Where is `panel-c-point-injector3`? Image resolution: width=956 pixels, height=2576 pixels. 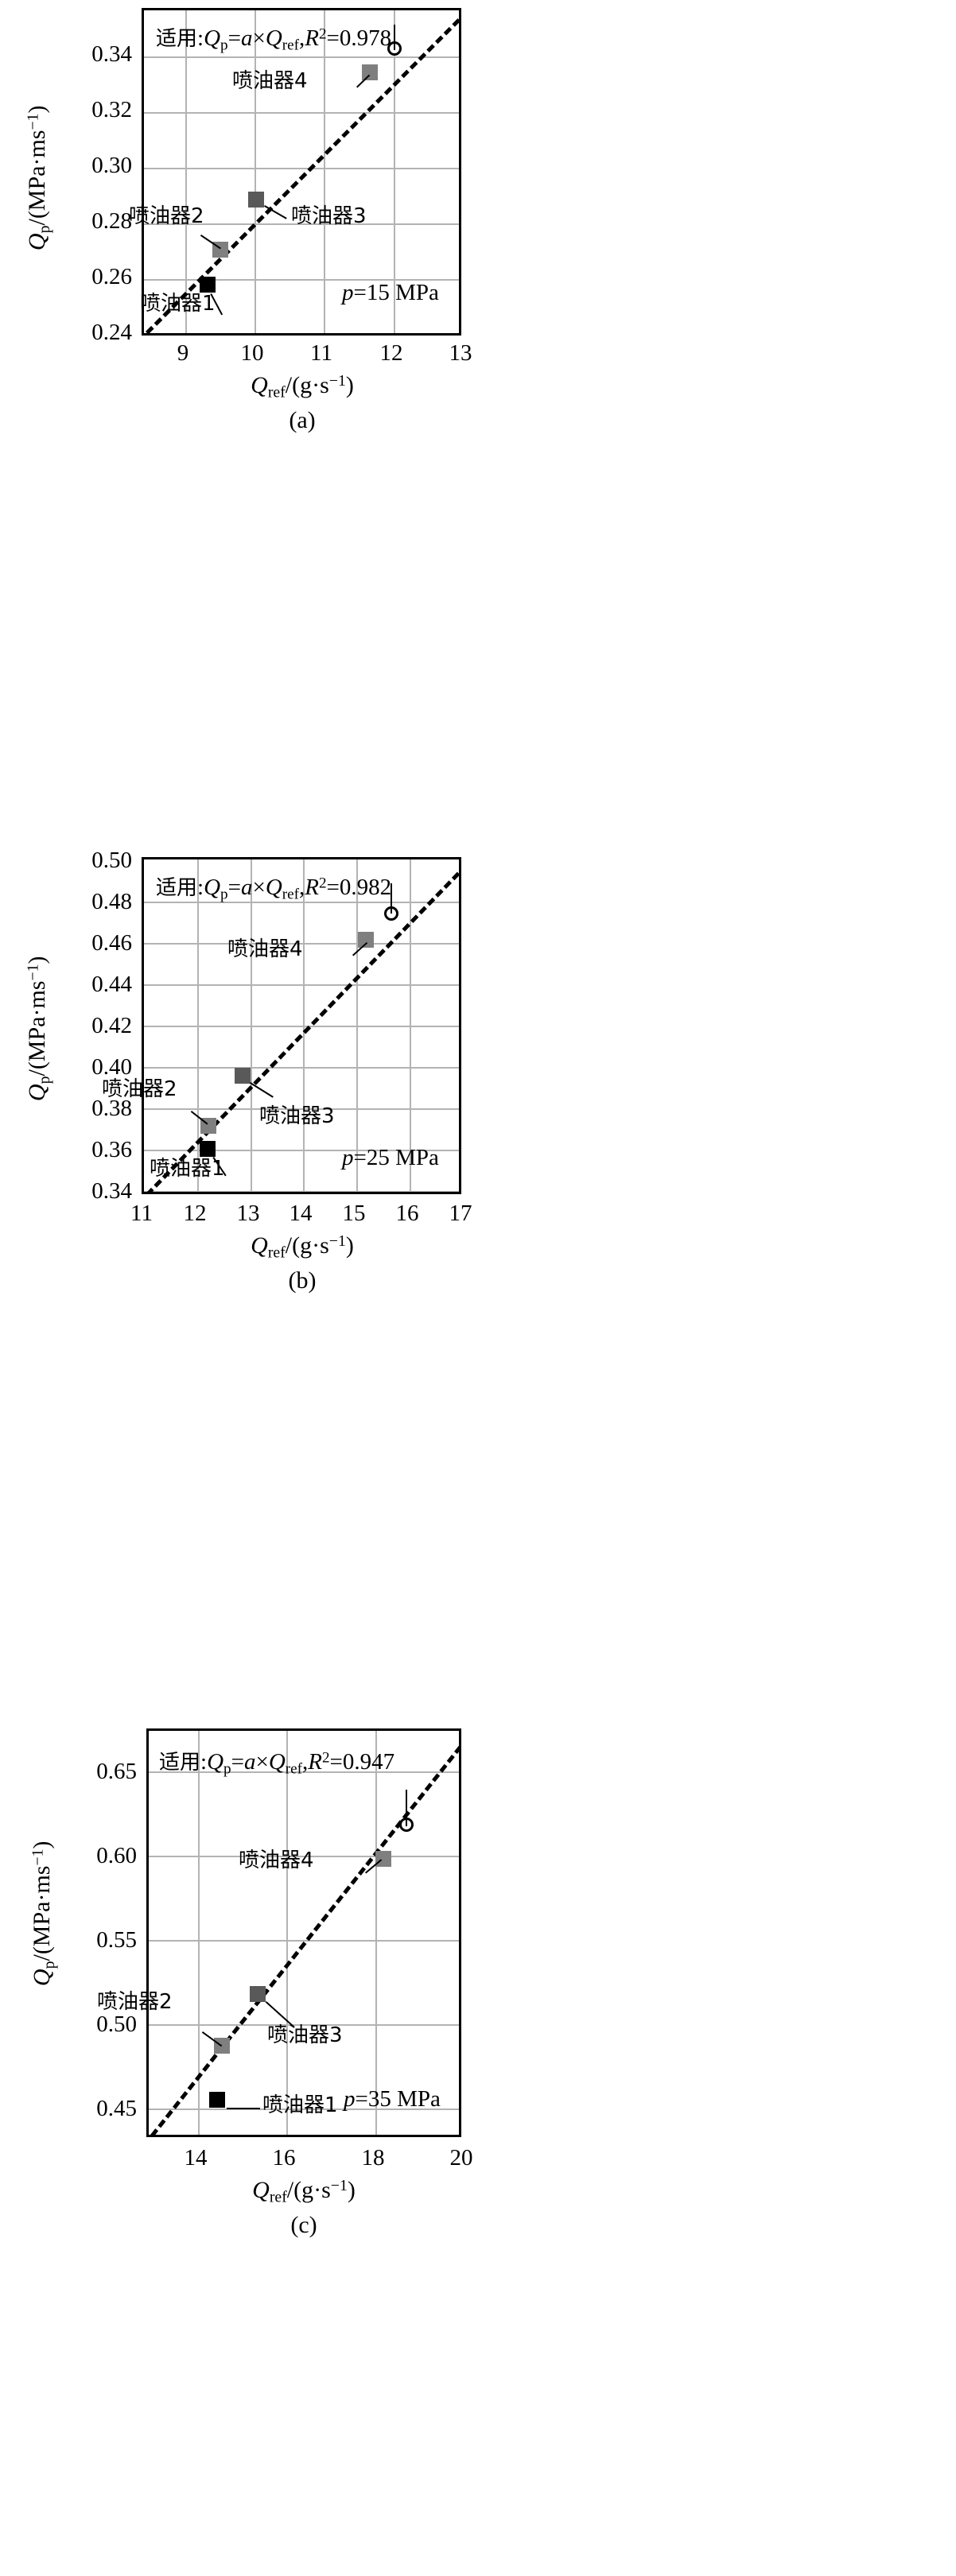 panel-c-point-injector3 is located at coordinates (258, 1994).